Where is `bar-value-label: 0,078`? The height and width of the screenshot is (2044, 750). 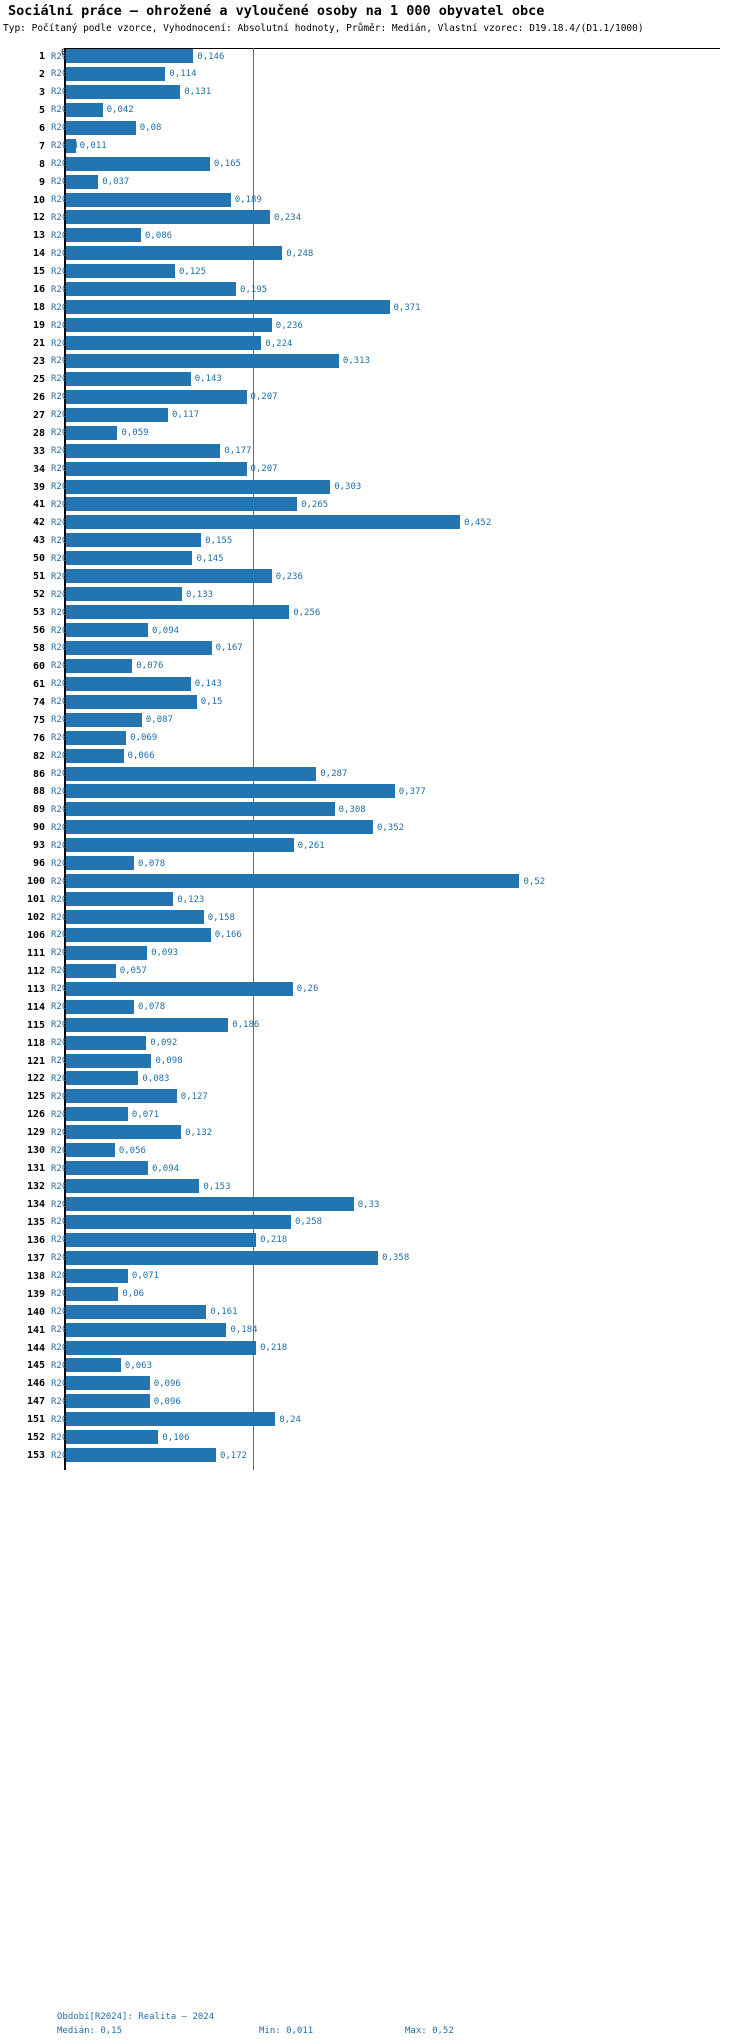
bar-value-label: 0,078 is located at coordinates (152, 1007).